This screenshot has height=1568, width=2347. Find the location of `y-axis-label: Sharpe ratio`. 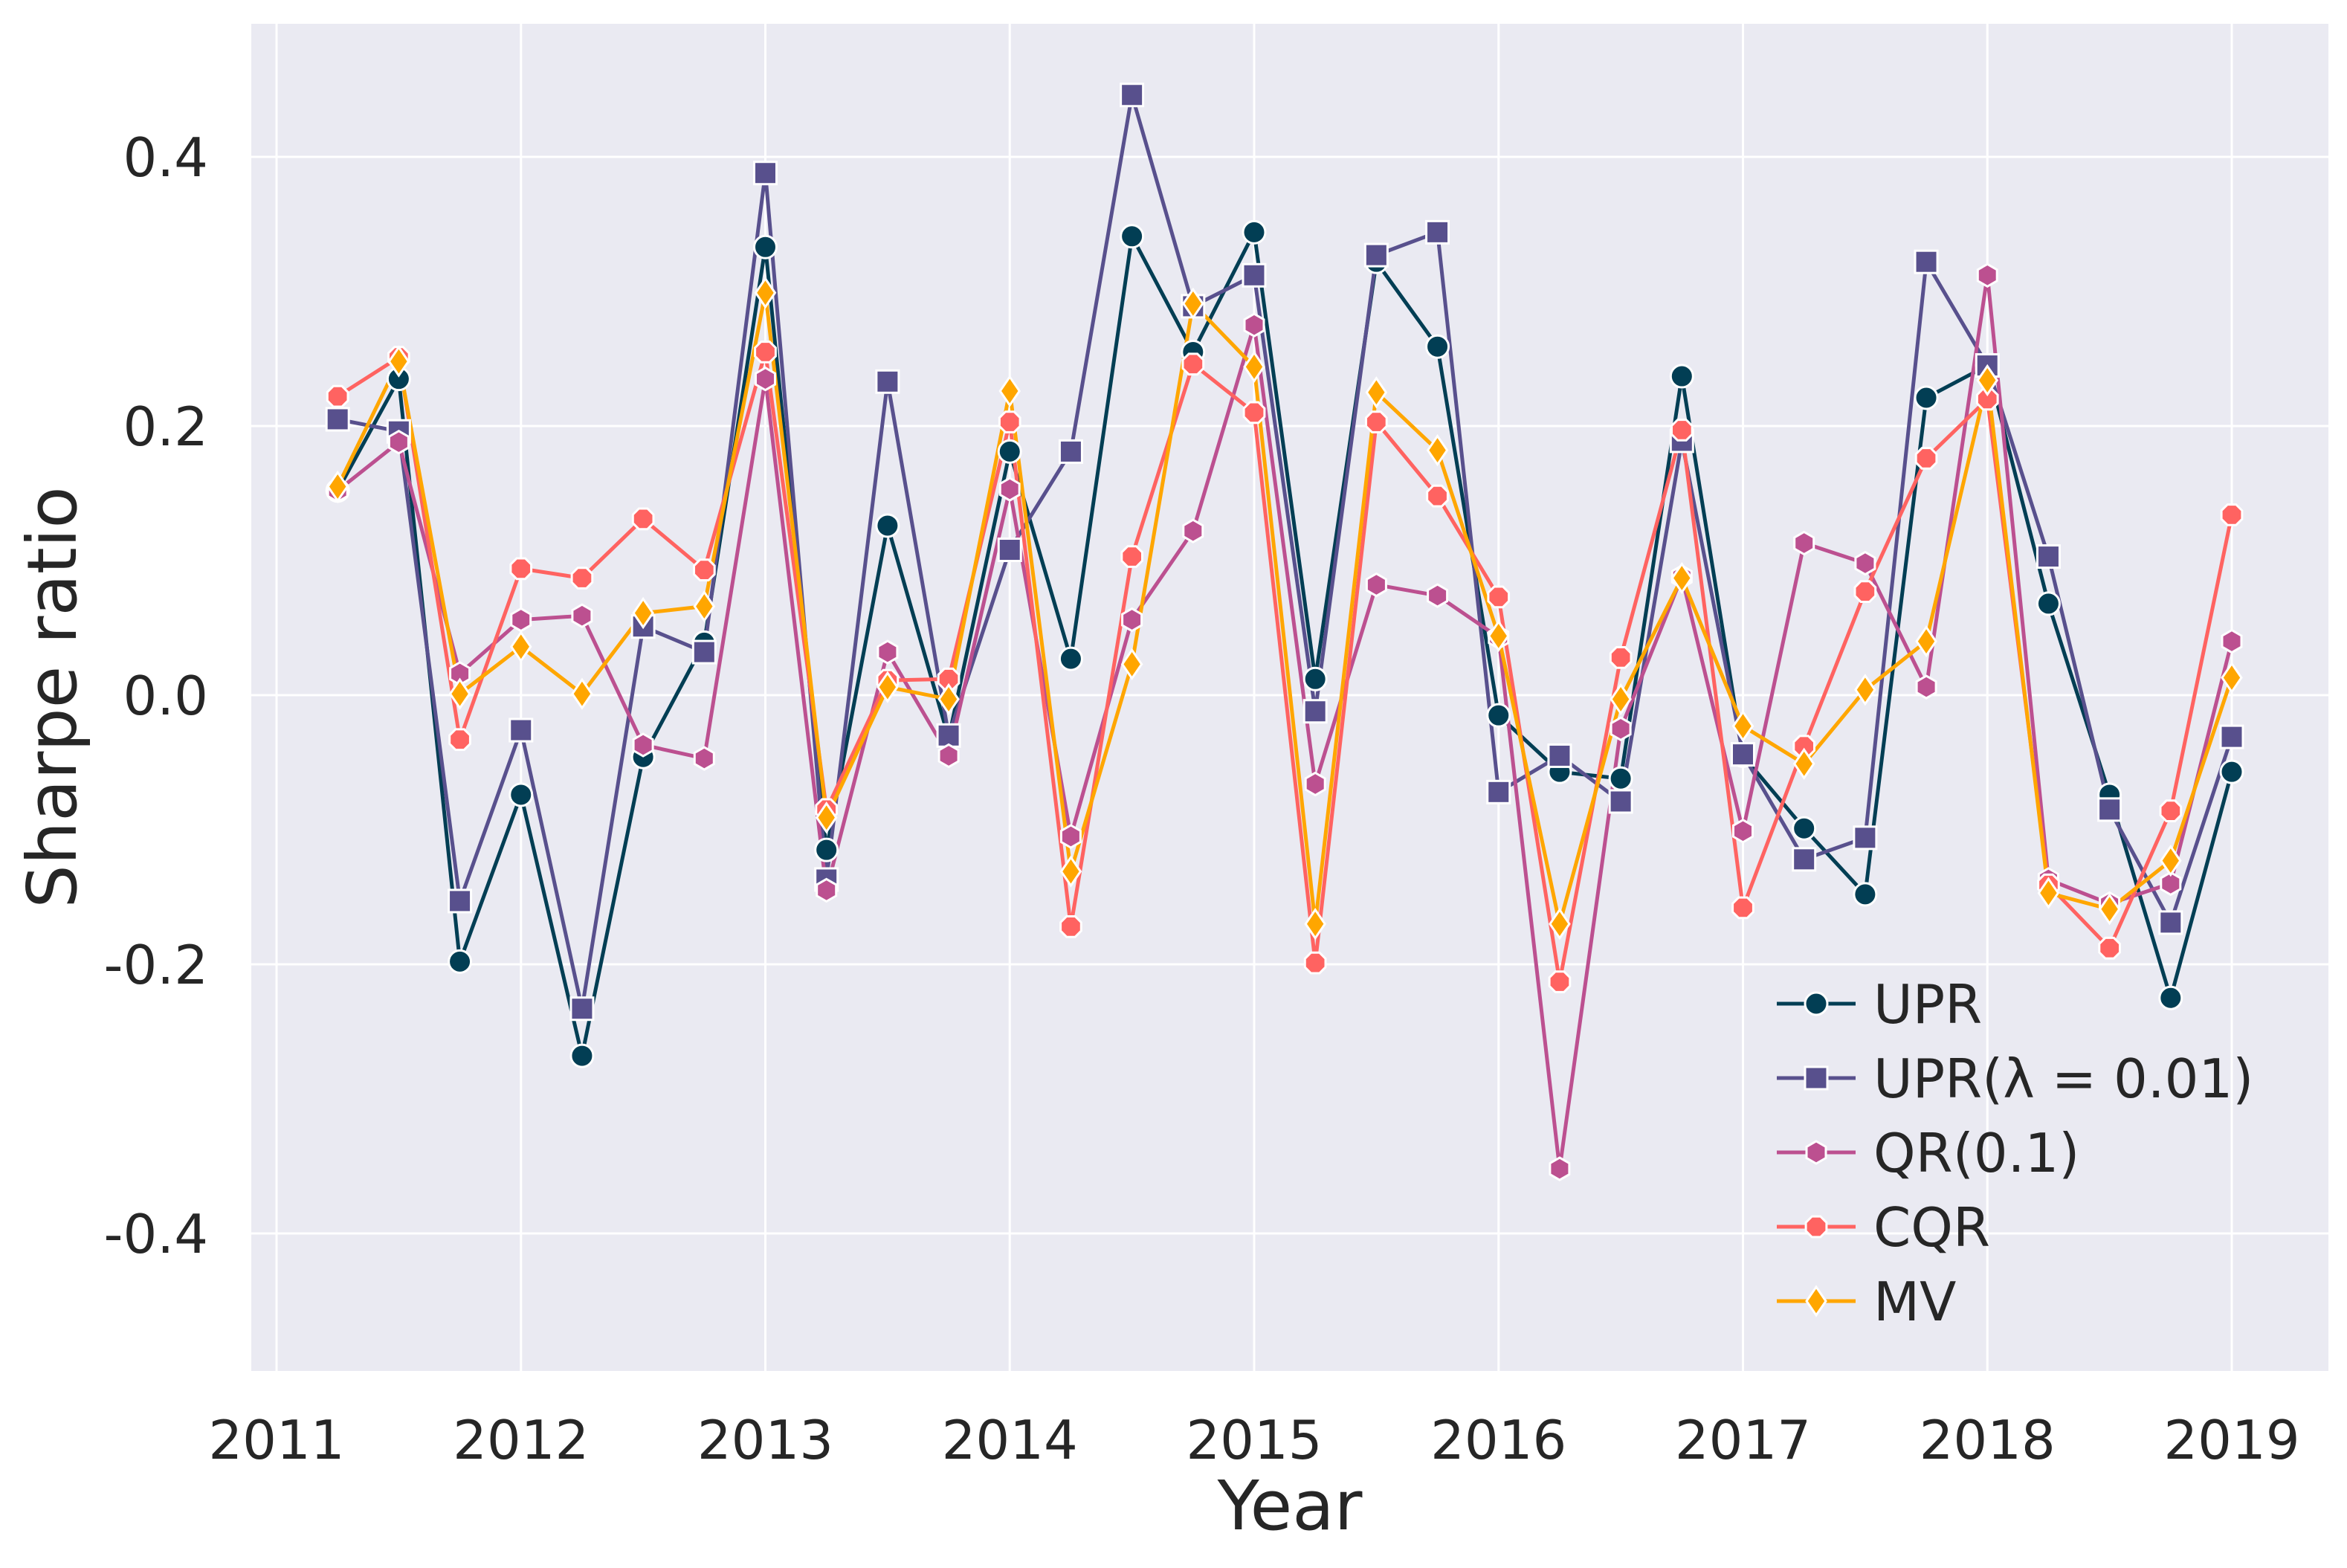

y-axis-label: Sharpe ratio is located at coordinates (52, 697).